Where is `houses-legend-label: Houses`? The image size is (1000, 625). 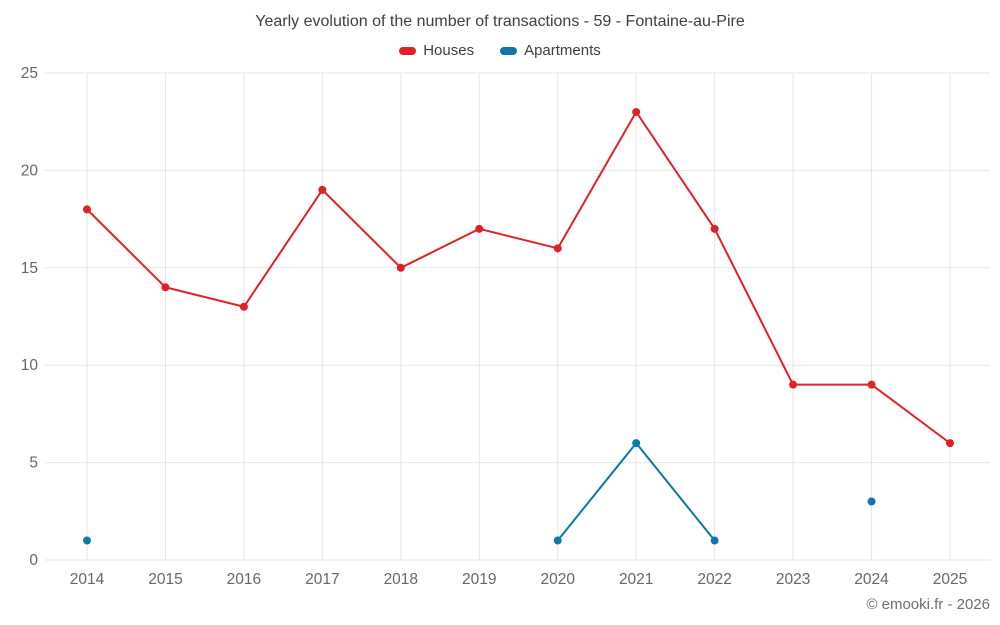 houses-legend-label: Houses is located at coordinates (449, 50).